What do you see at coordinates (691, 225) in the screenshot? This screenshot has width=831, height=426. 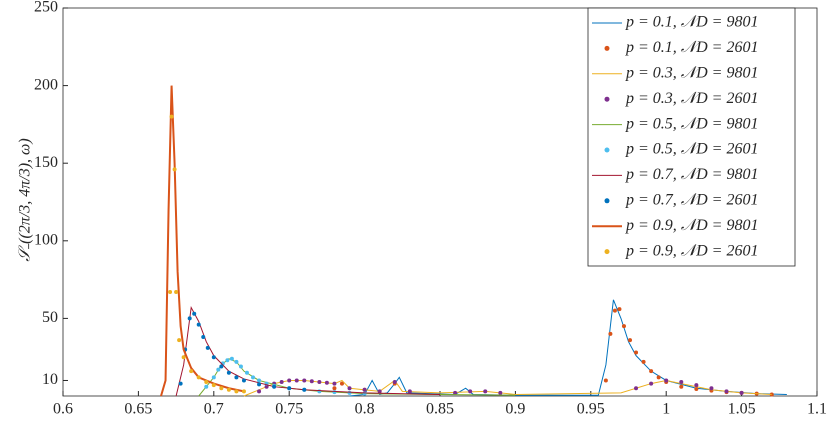 I see `legend-label: p = 0.9, 𝒩D = 9801` at bounding box center [691, 225].